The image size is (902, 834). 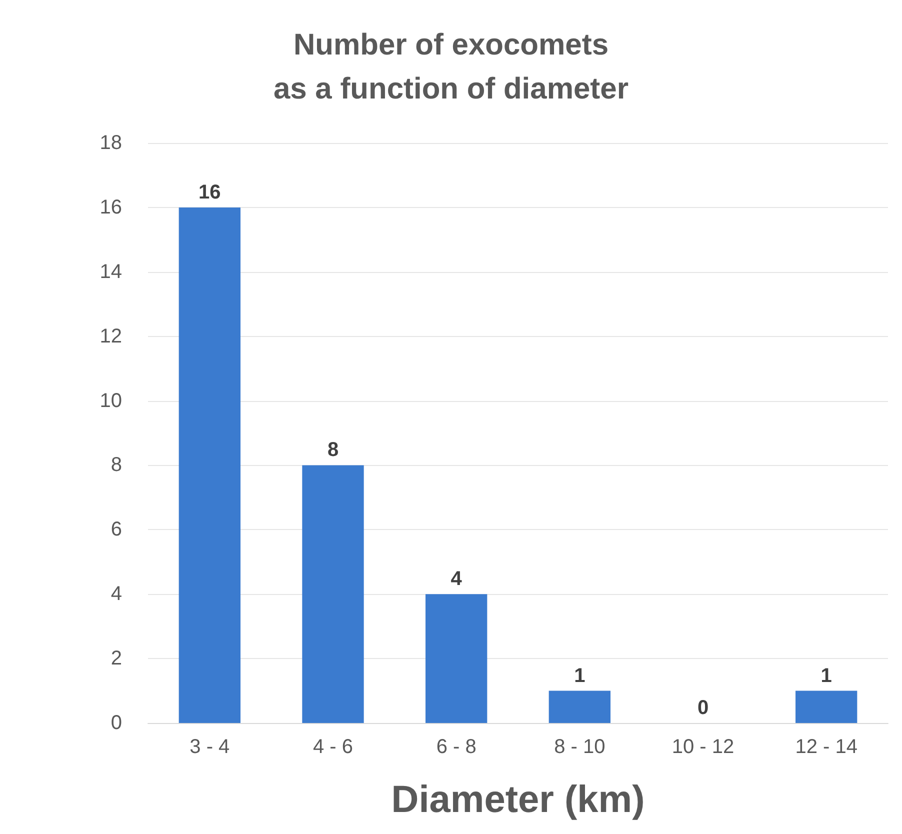 I want to click on x-tick-label: 10 - 12, so click(x=703, y=747).